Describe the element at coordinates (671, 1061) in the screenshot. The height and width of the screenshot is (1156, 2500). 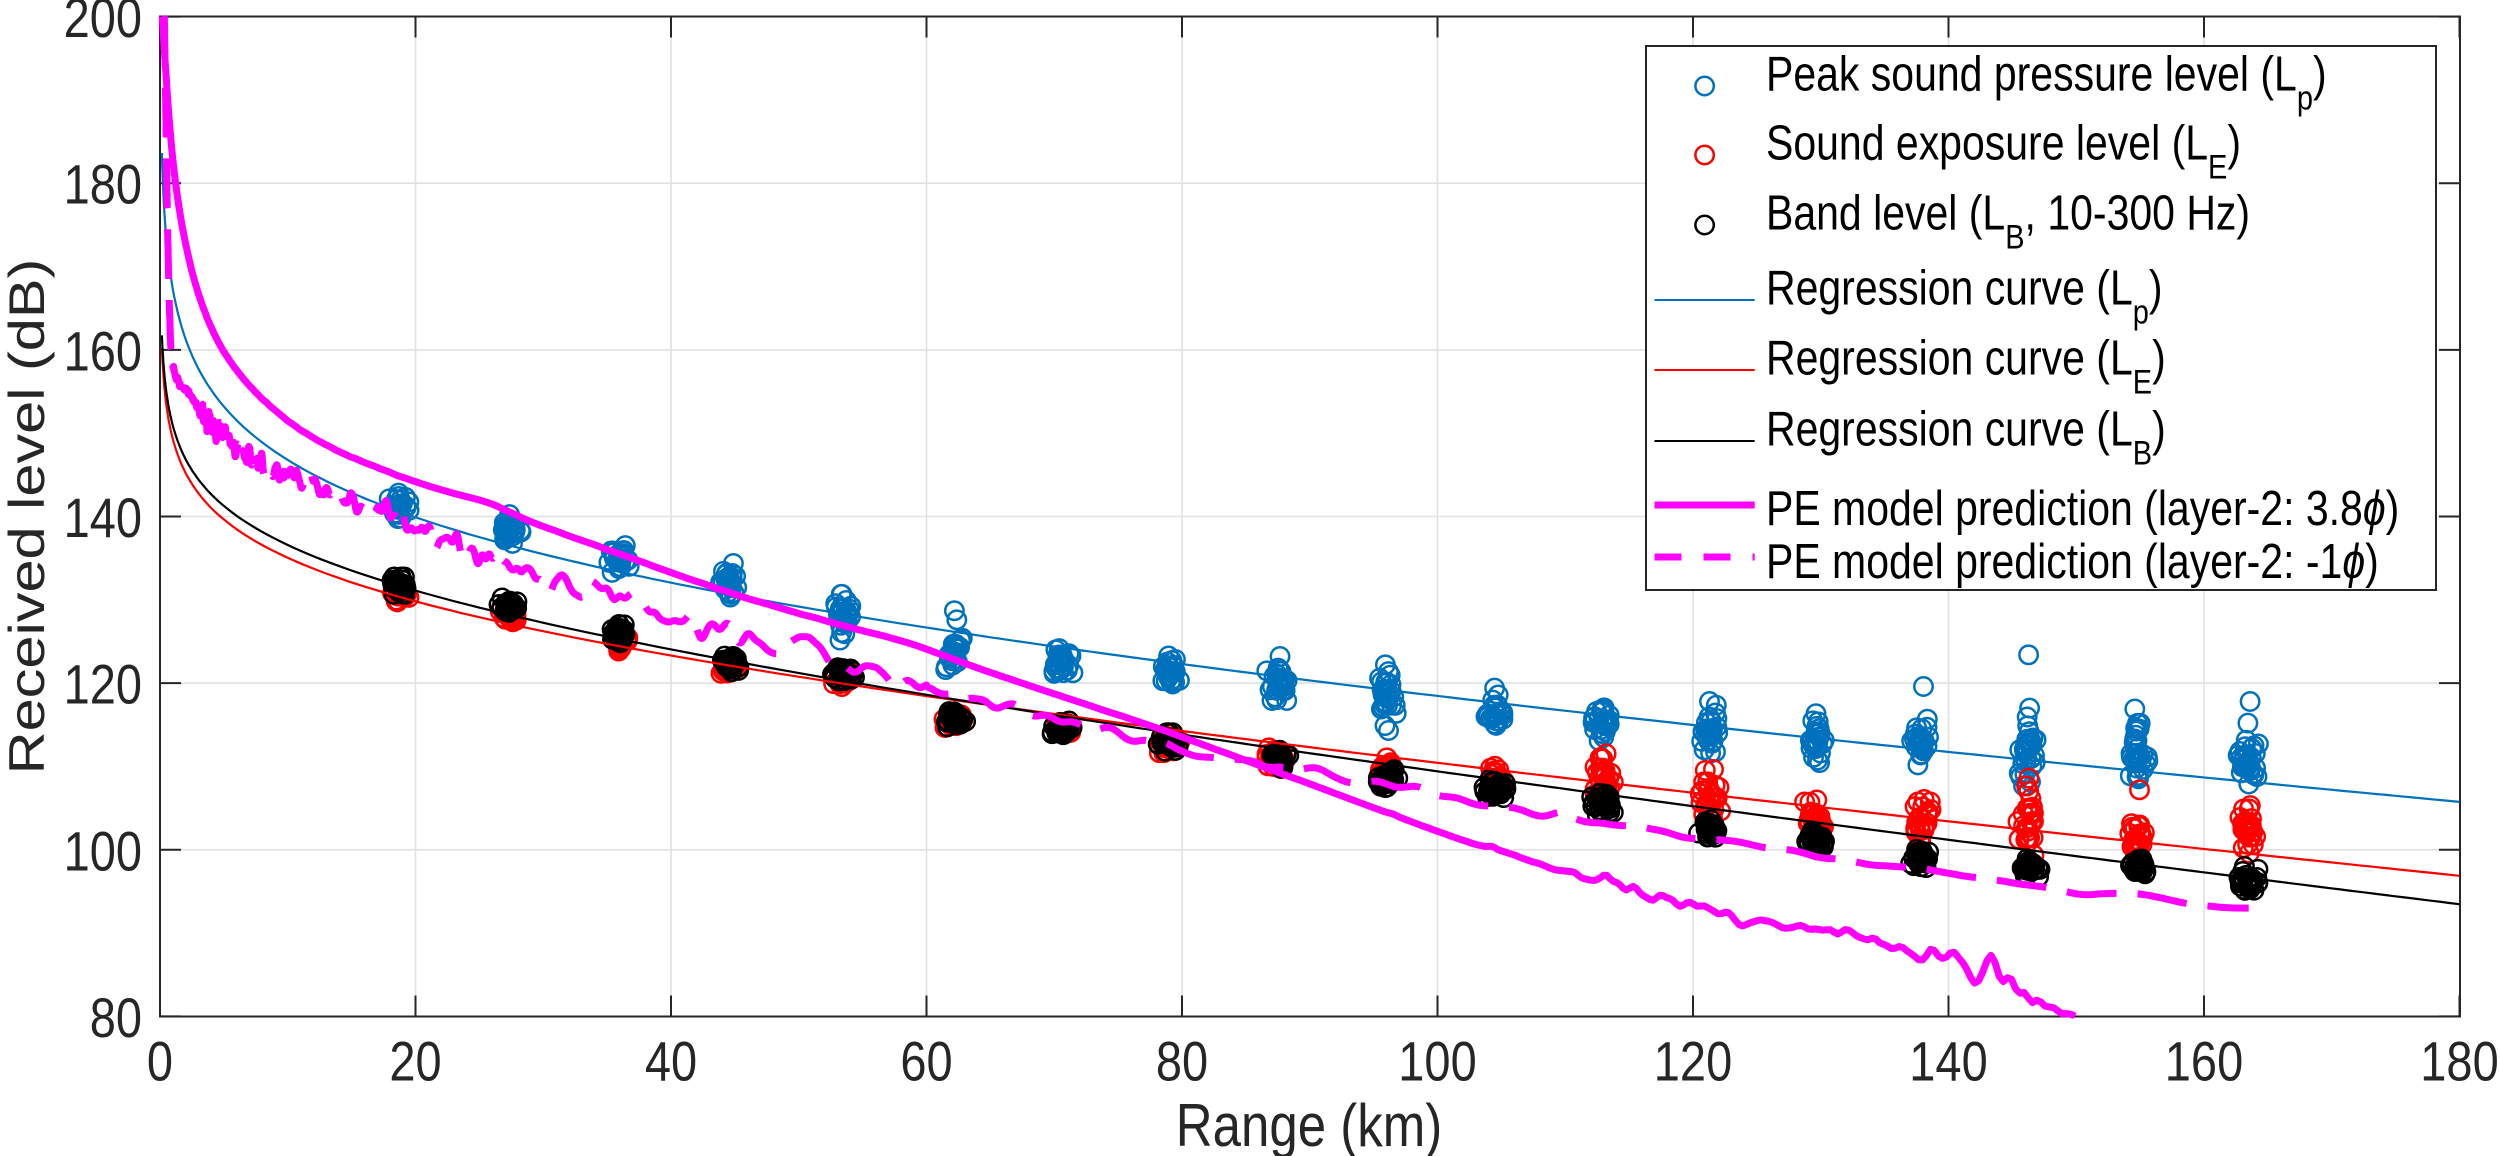
I see `svg-text: 40` at that location.